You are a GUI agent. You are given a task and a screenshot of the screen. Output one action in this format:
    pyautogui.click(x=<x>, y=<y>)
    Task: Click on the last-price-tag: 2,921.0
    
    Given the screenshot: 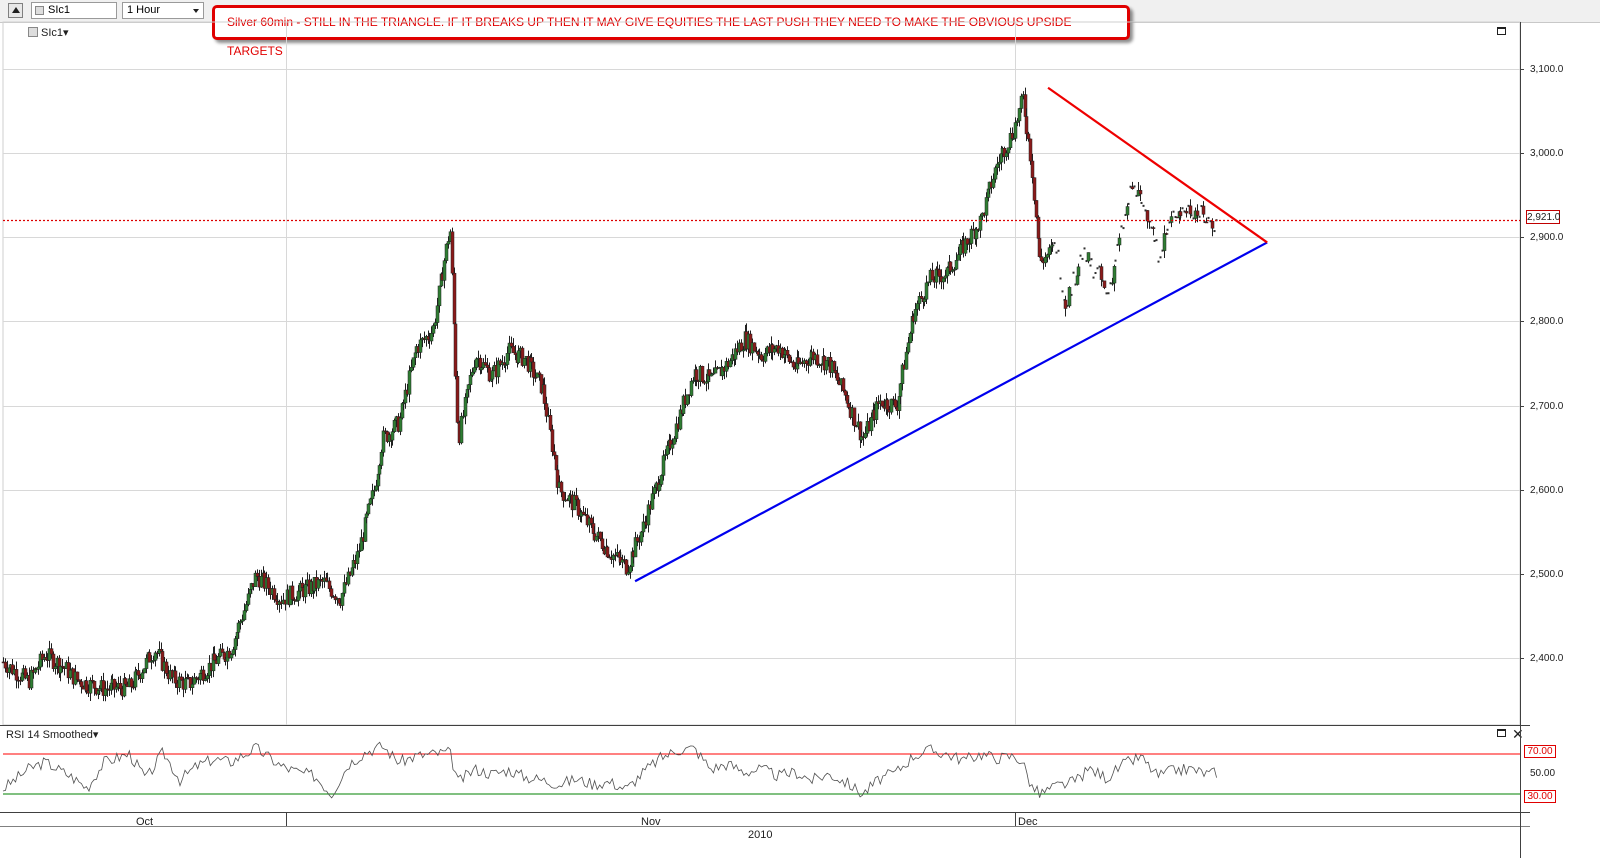 What is the action you would take?
    pyautogui.click(x=1543, y=217)
    